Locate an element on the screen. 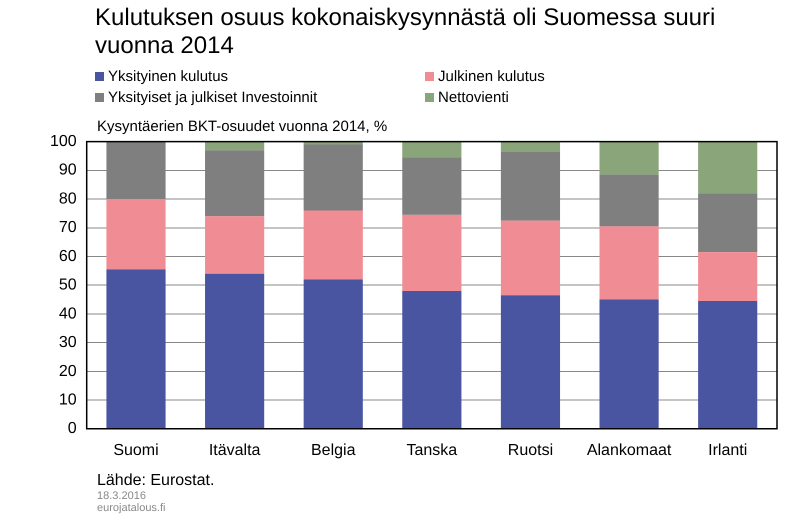 This screenshot has width=800, height=522. y-tick-label: 20 is located at coordinates (67, 371).